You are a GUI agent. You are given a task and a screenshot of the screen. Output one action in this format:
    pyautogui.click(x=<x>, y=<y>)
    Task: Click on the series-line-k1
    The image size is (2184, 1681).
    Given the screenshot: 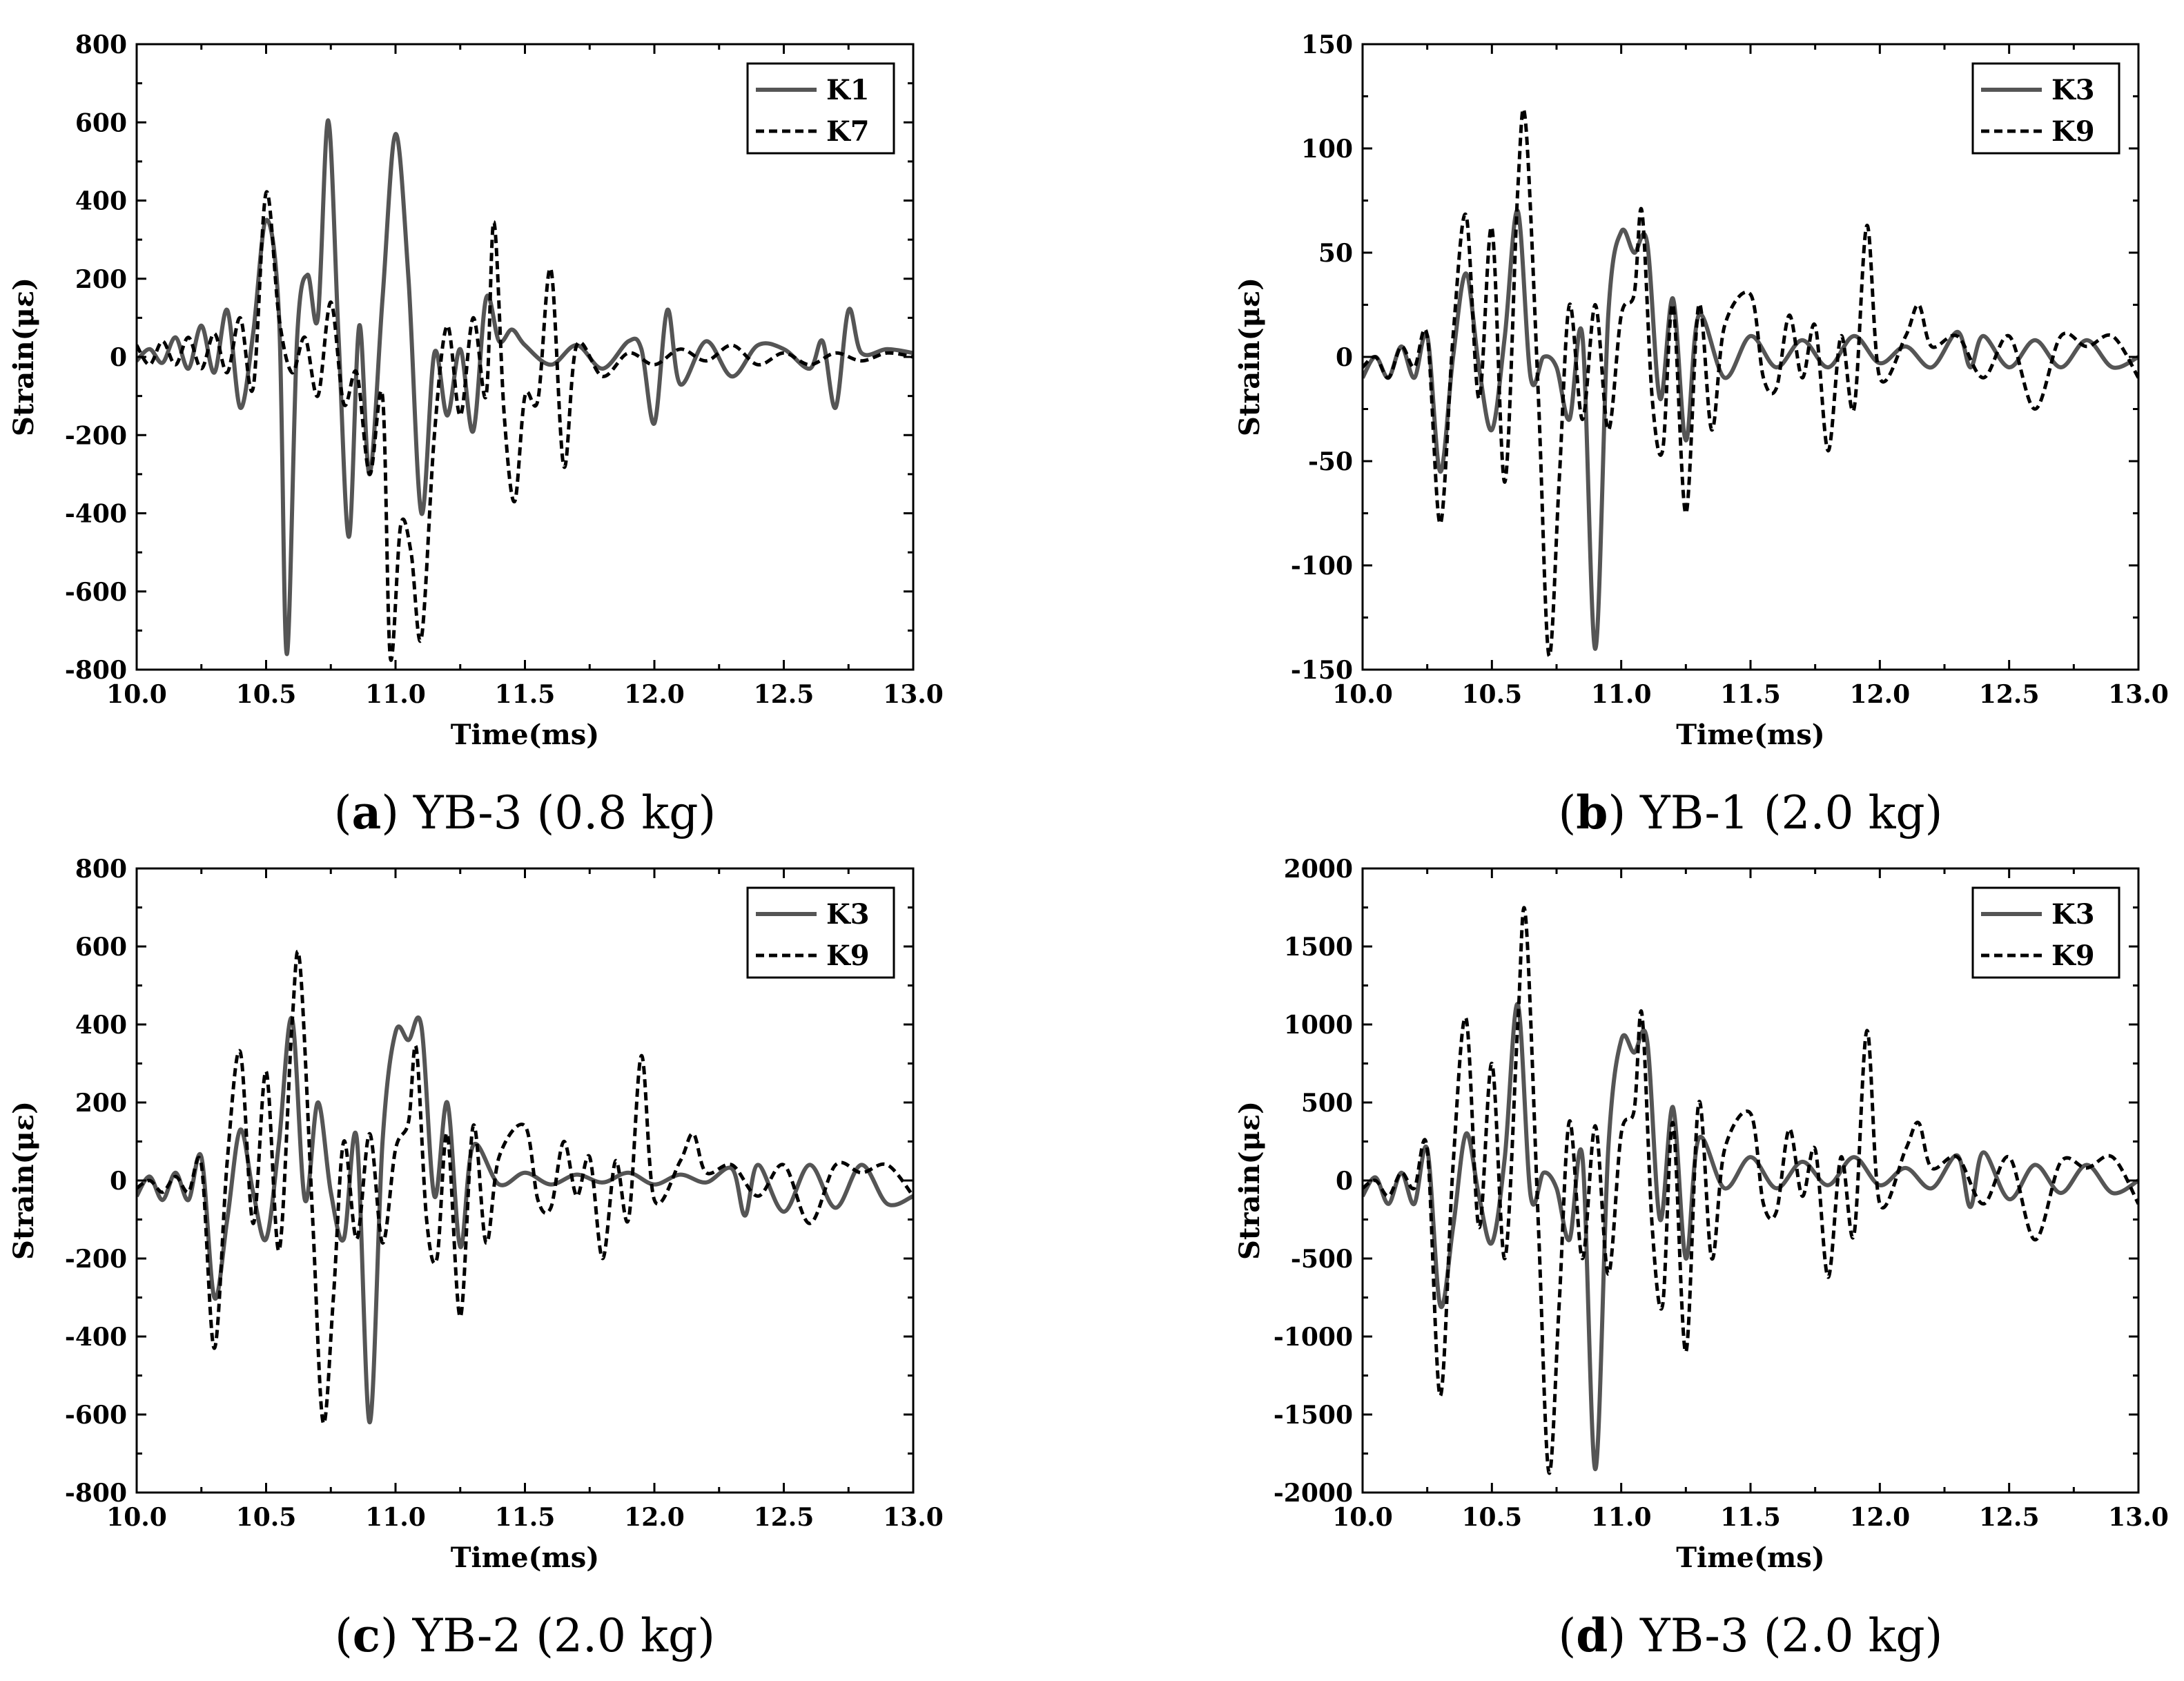 What is the action you would take?
    pyautogui.click(x=525, y=387)
    